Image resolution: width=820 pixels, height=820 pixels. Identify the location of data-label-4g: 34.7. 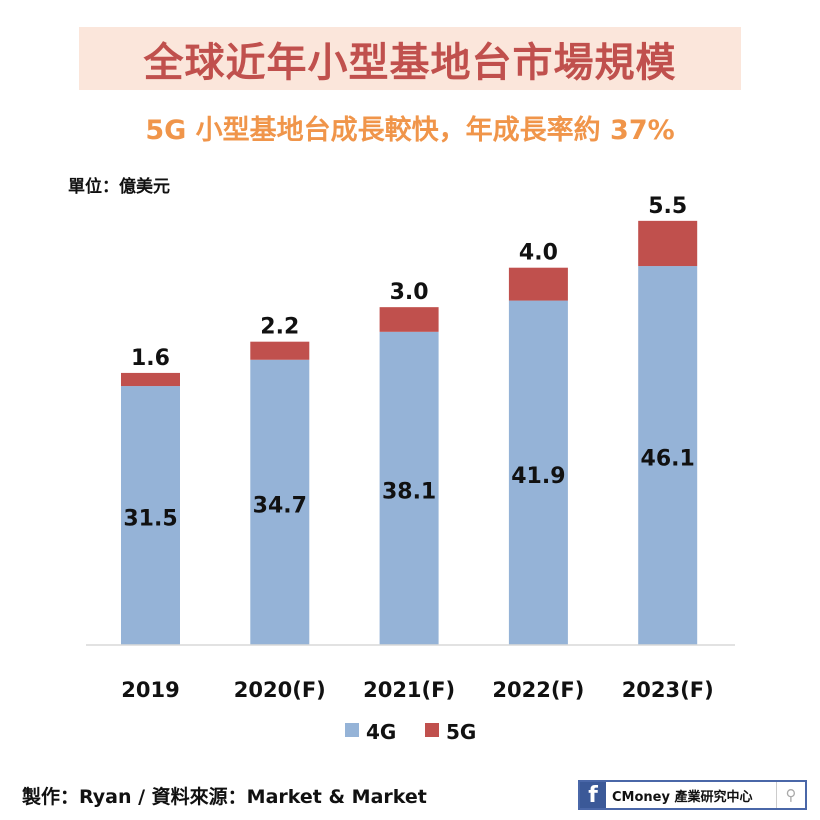
(280, 505).